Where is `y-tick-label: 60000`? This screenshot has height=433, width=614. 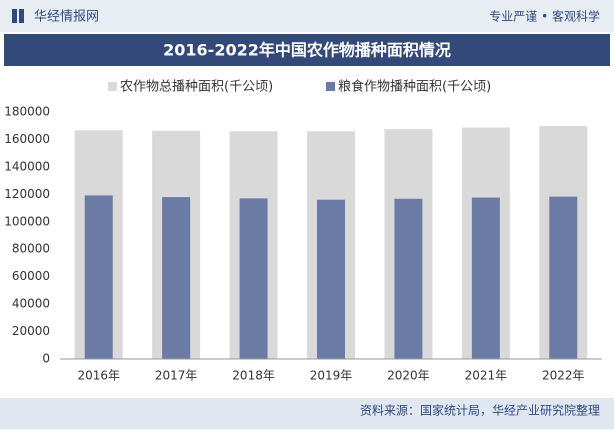 y-tick-label: 60000 is located at coordinates (31, 276).